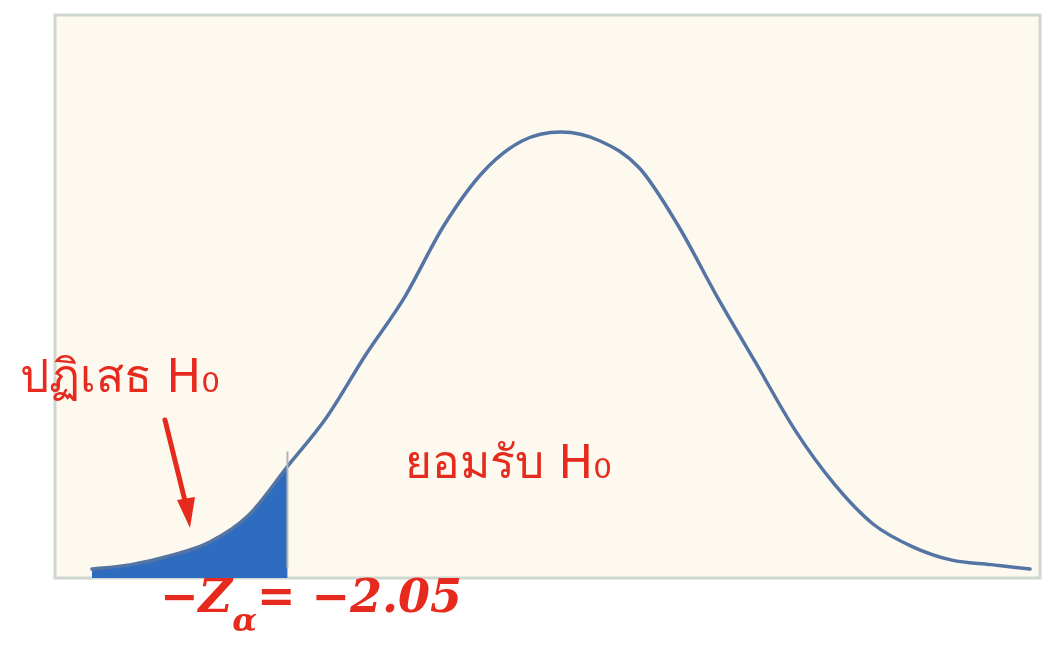 Image resolution: width=1048 pixels, height=649 pixels. I want to click on annotation: ยอมรับ H₀, so click(508, 462).